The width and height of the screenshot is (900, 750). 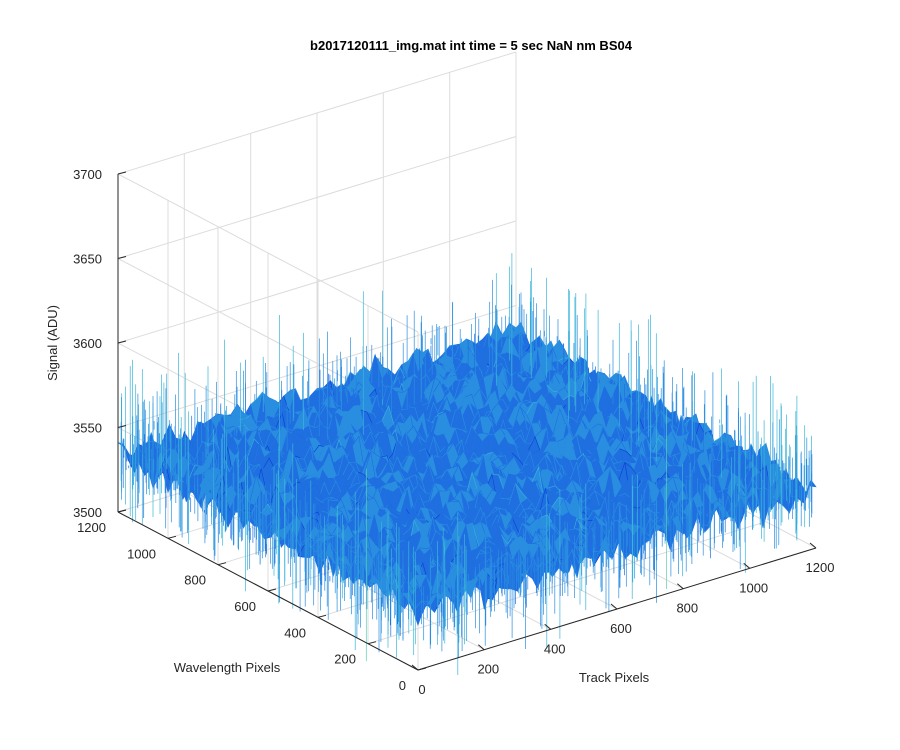 I want to click on z-tick-label: 3700, so click(x=87, y=174).